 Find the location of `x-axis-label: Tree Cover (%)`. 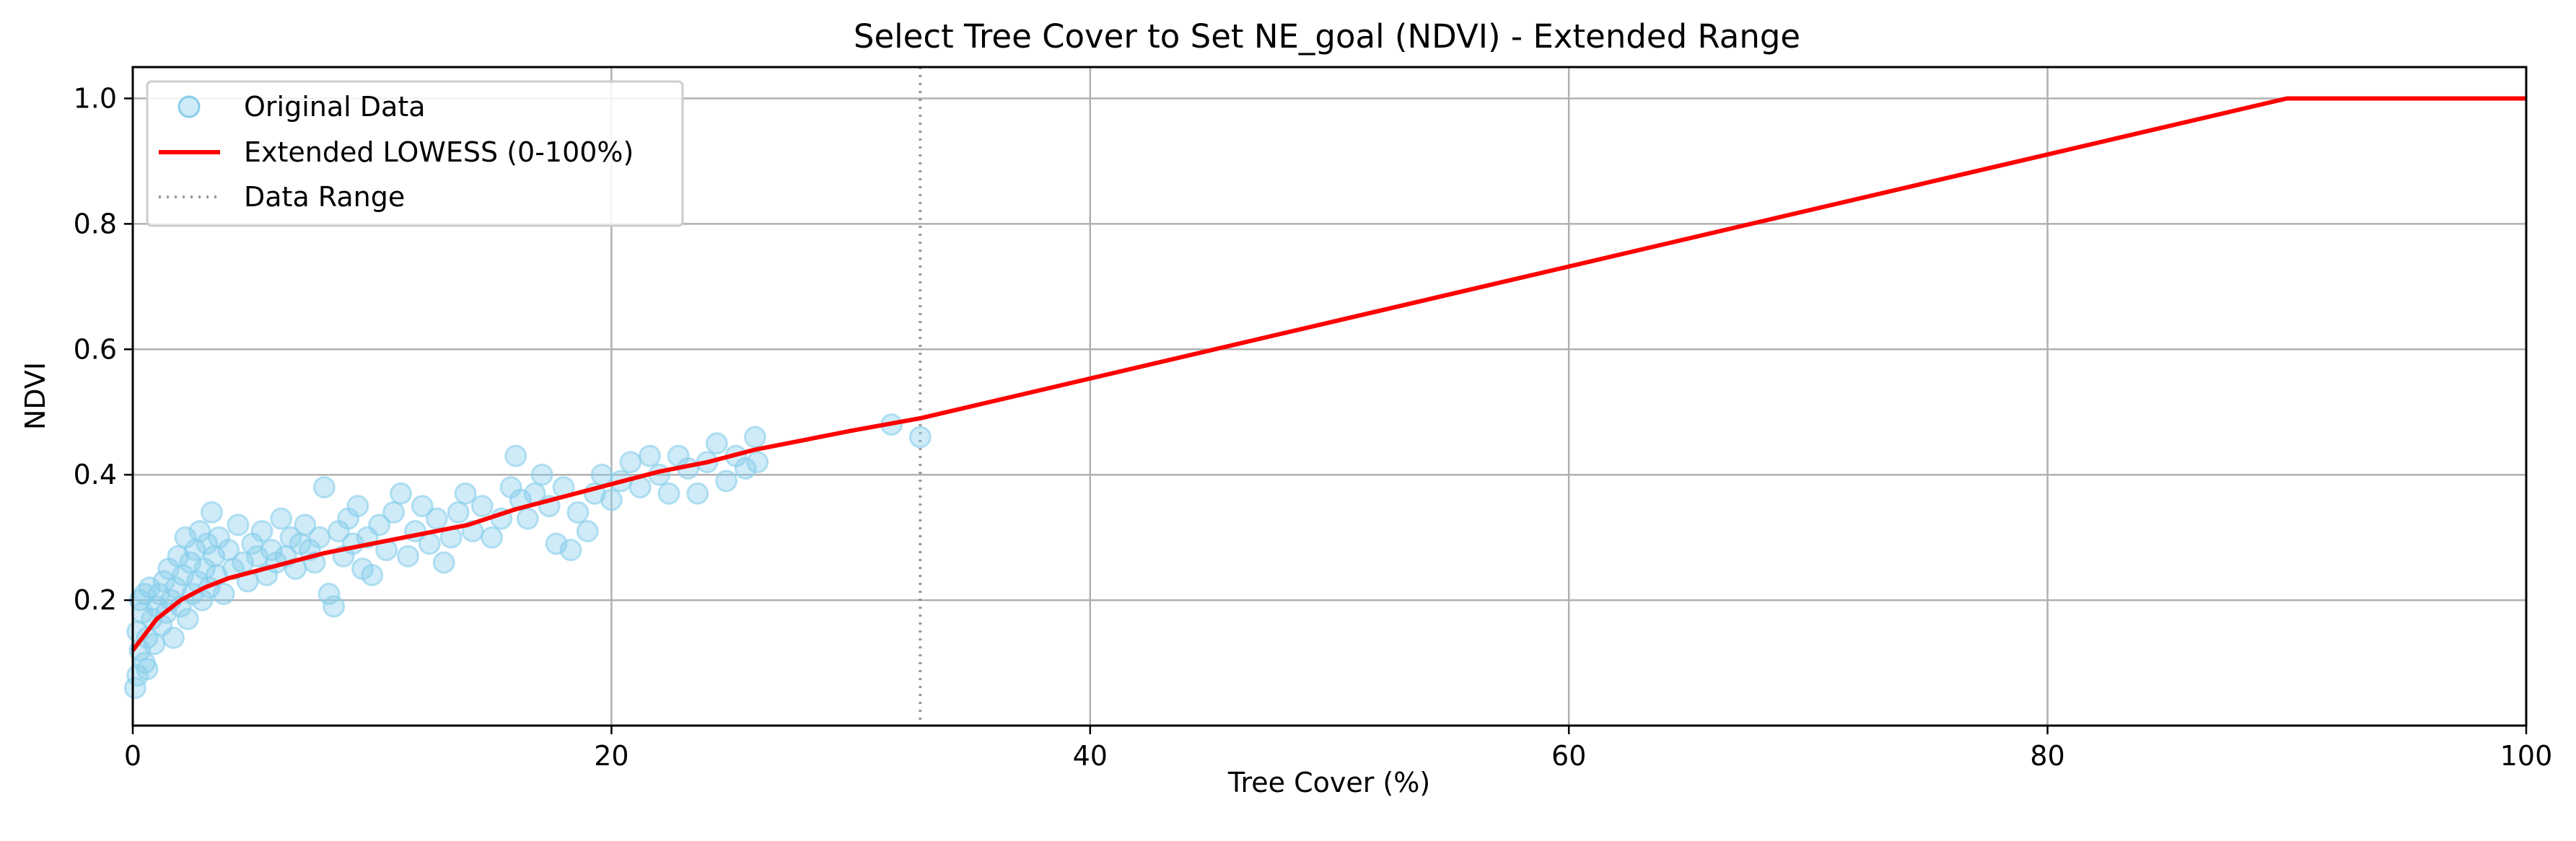

x-axis-label: Tree Cover (%) is located at coordinates (1328, 782).